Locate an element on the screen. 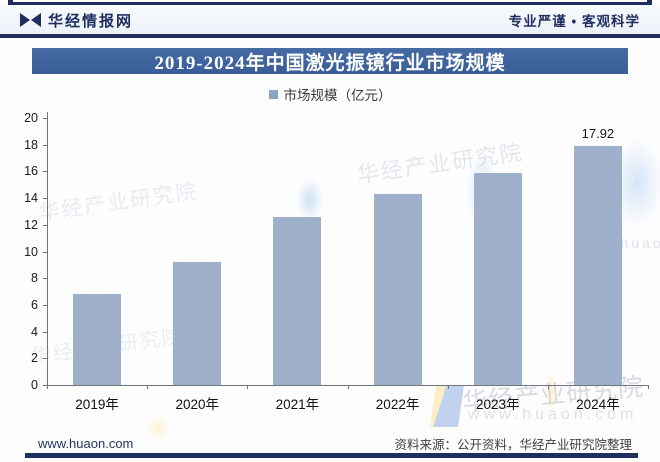 The image size is (660, 462). footer-source: 资料来源：公开资料，华经产业研究院整理 is located at coordinates (513, 444).